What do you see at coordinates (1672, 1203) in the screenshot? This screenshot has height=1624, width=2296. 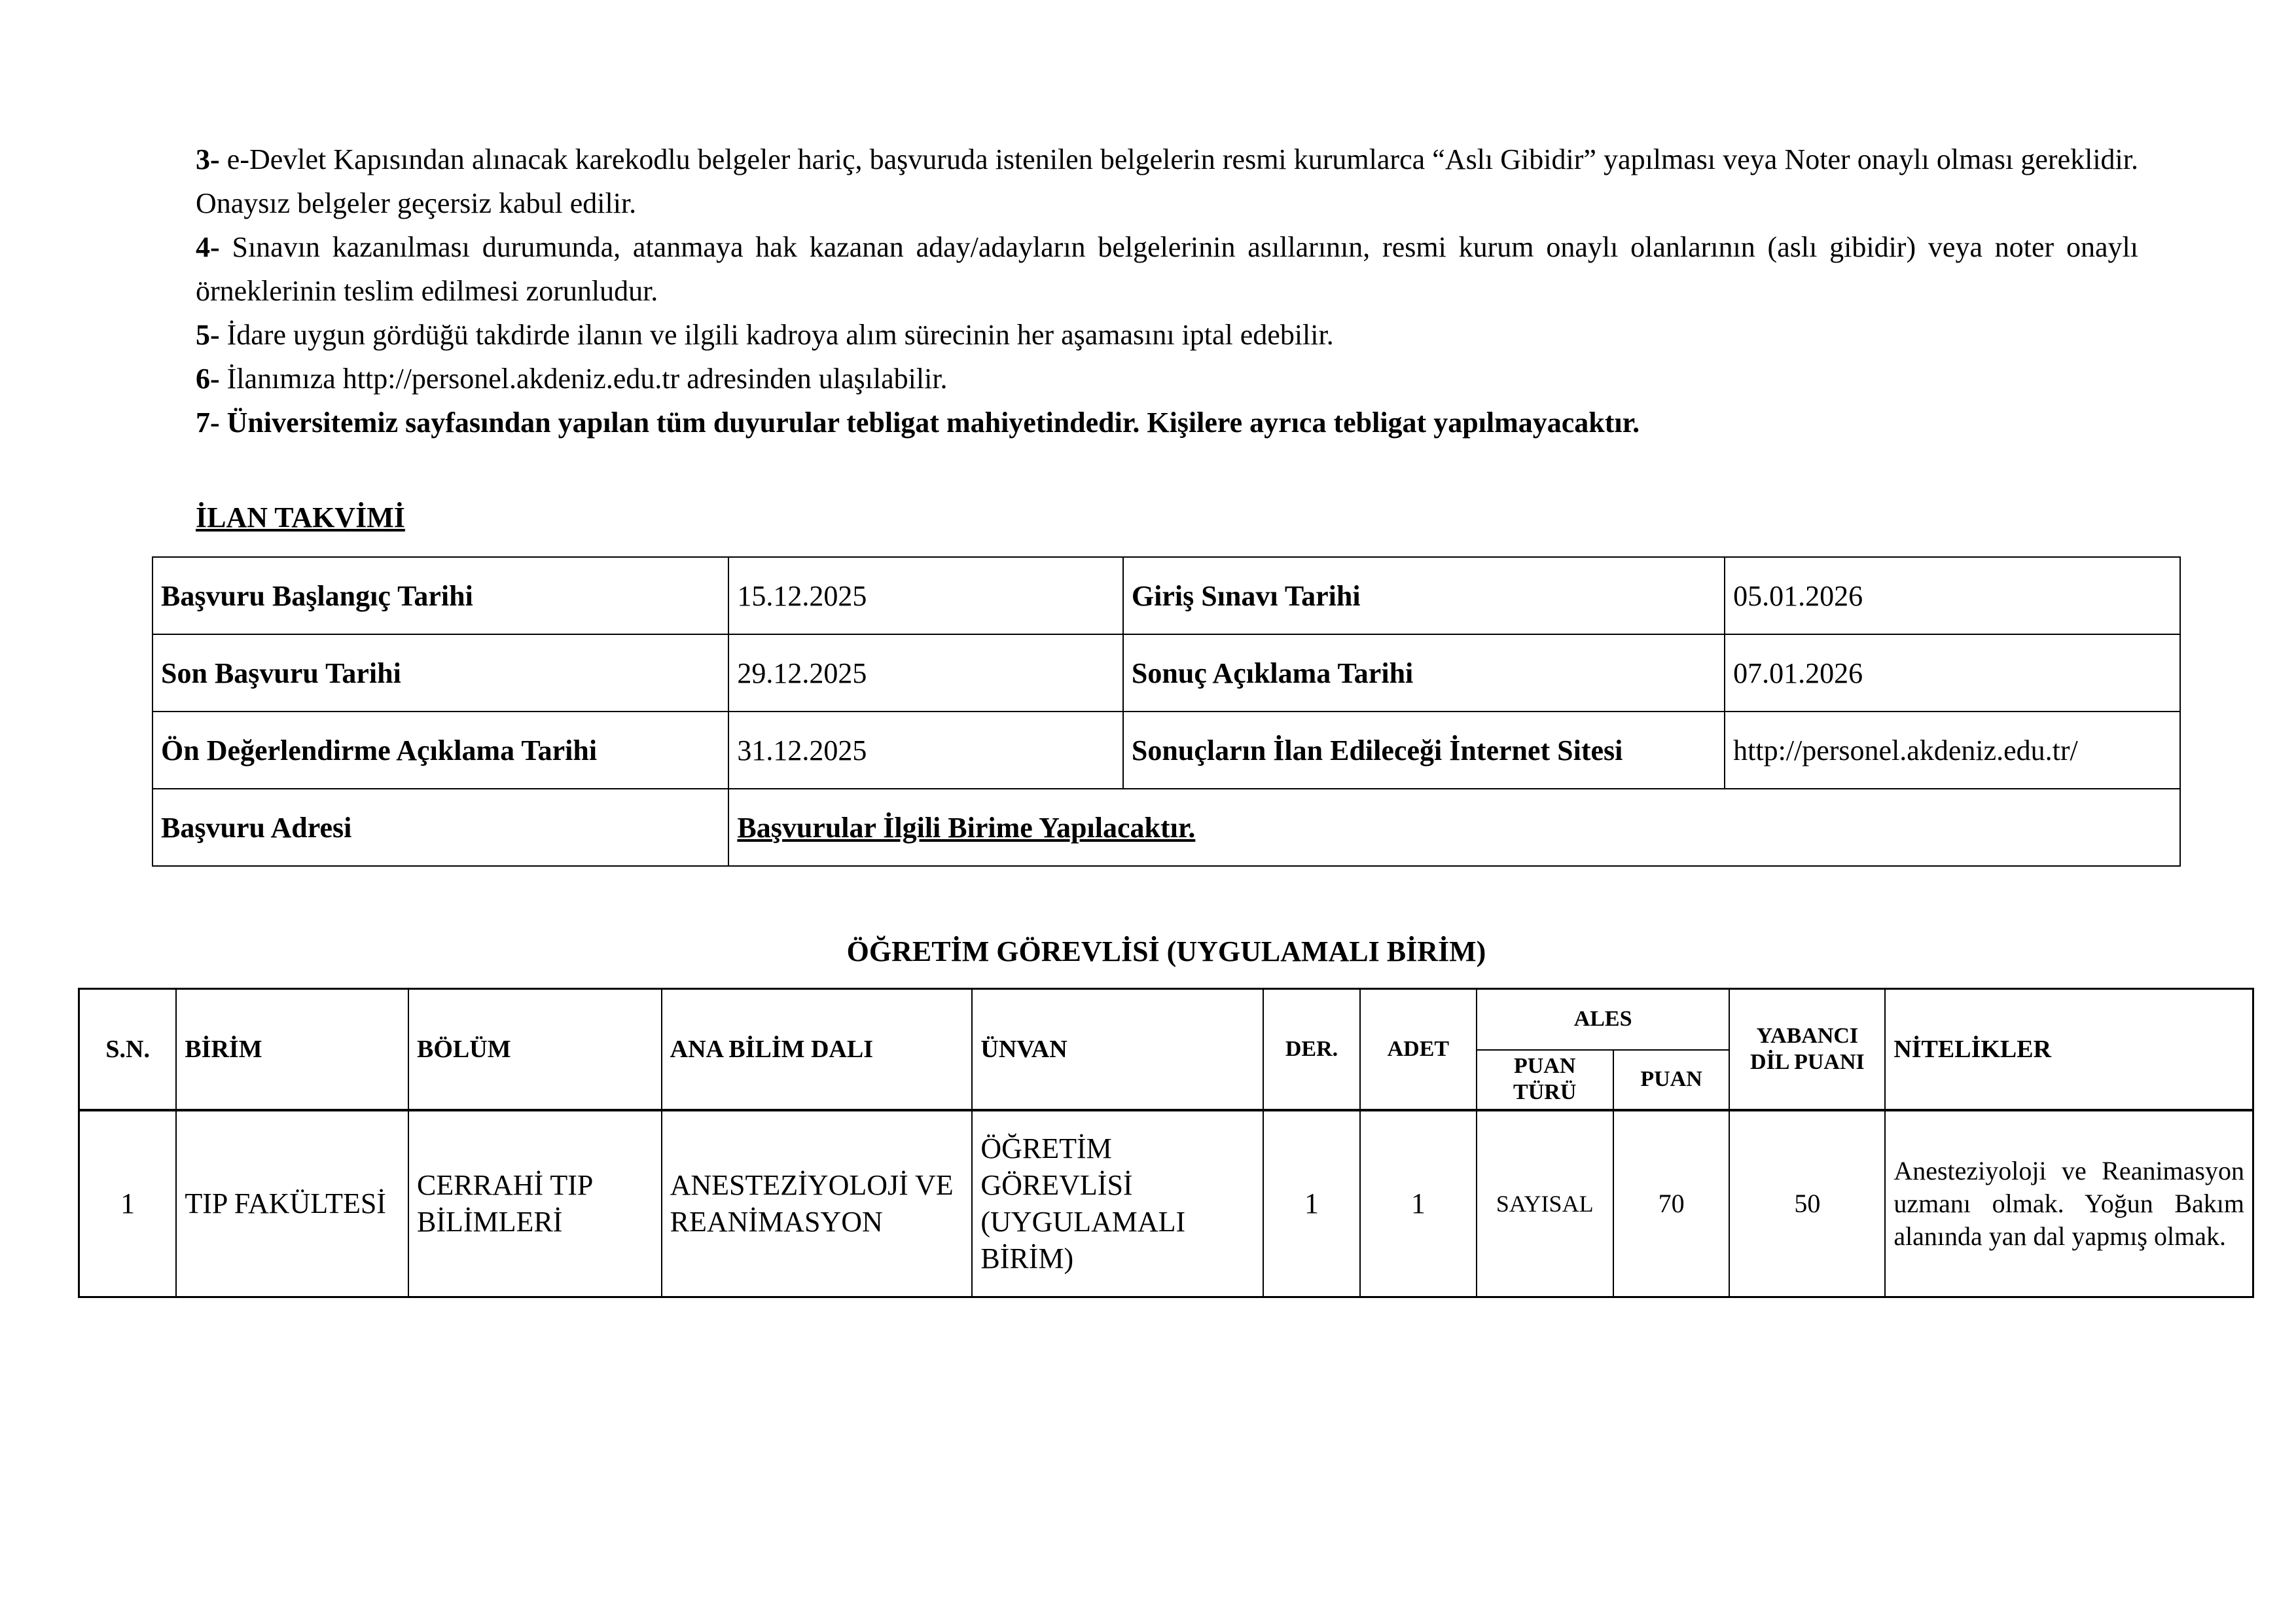 I see `cell-puan: 70` at bounding box center [1672, 1203].